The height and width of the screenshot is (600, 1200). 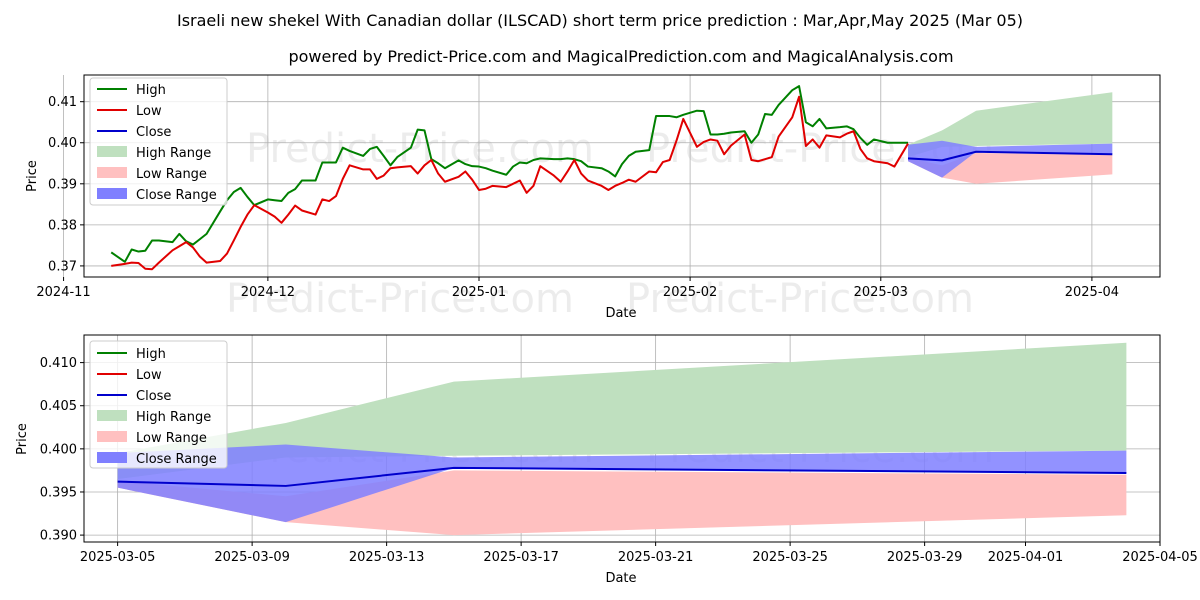 What do you see at coordinates (22, 439) in the screenshot?
I see `y-axis-label-bottom: Price` at bounding box center [22, 439].